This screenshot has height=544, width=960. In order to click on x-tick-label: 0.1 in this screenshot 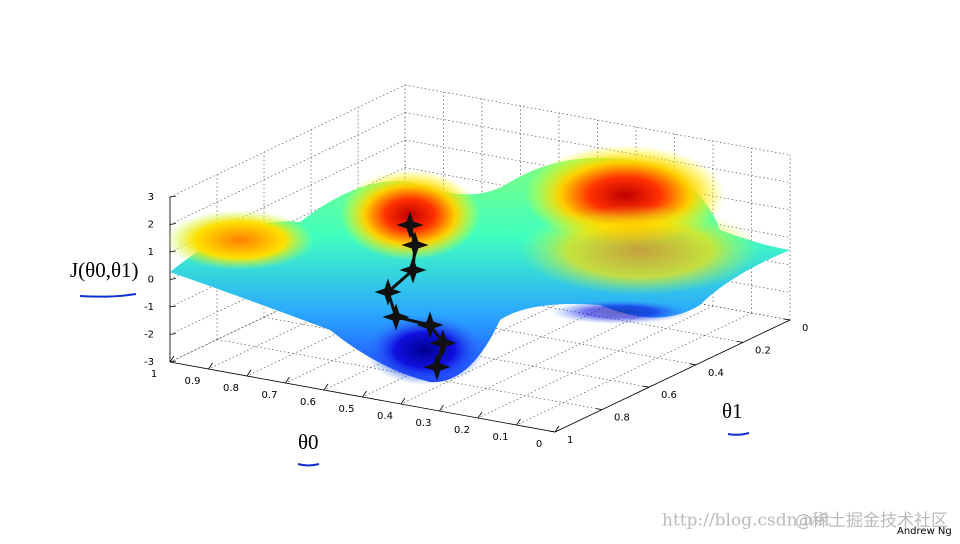, I will do `click(501, 437)`.